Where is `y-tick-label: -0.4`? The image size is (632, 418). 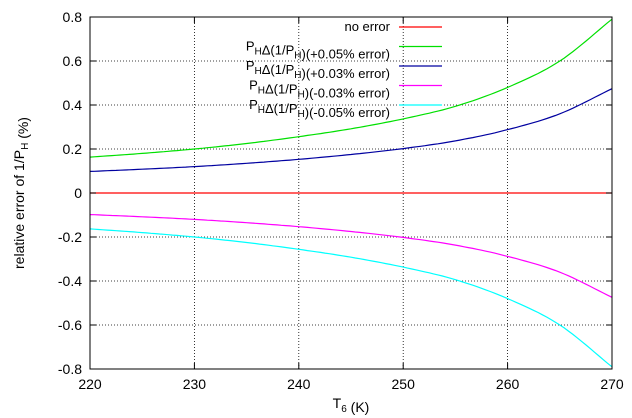 y-tick-label: -0.4 is located at coordinates (70, 281).